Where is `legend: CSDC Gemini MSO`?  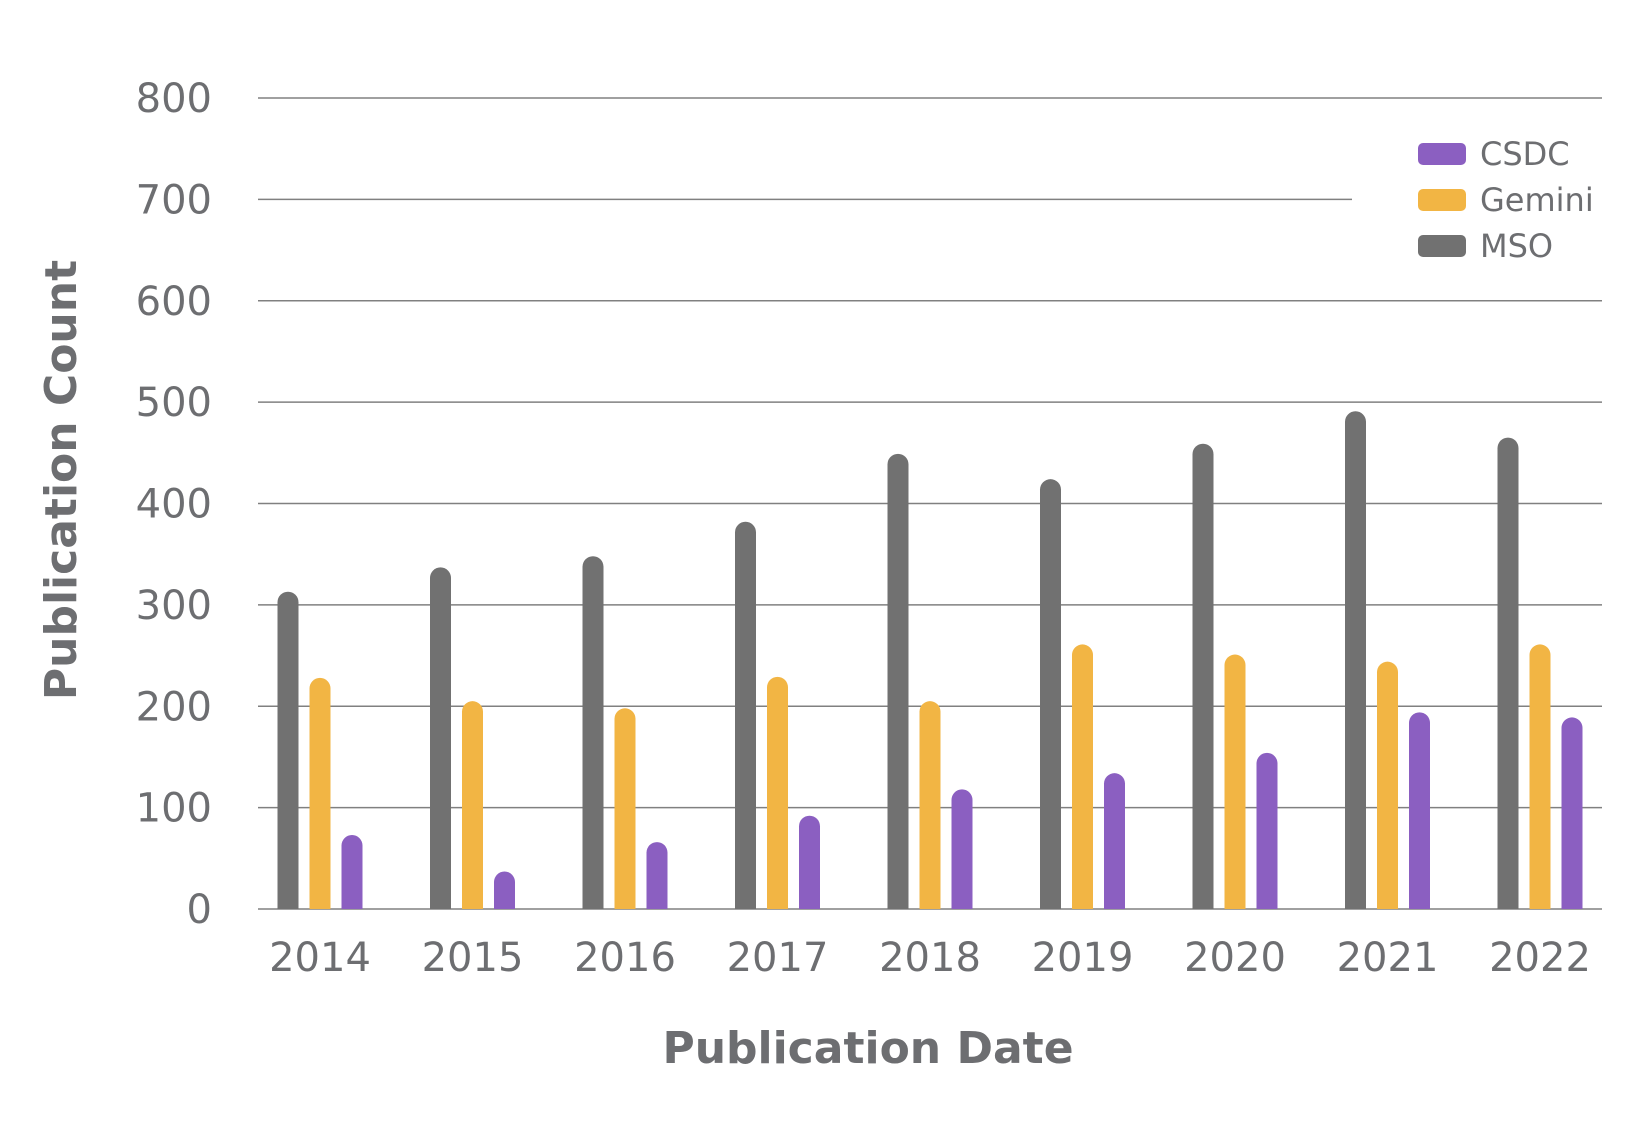 legend: CSDC Gemini MSO is located at coordinates (1506, 200).